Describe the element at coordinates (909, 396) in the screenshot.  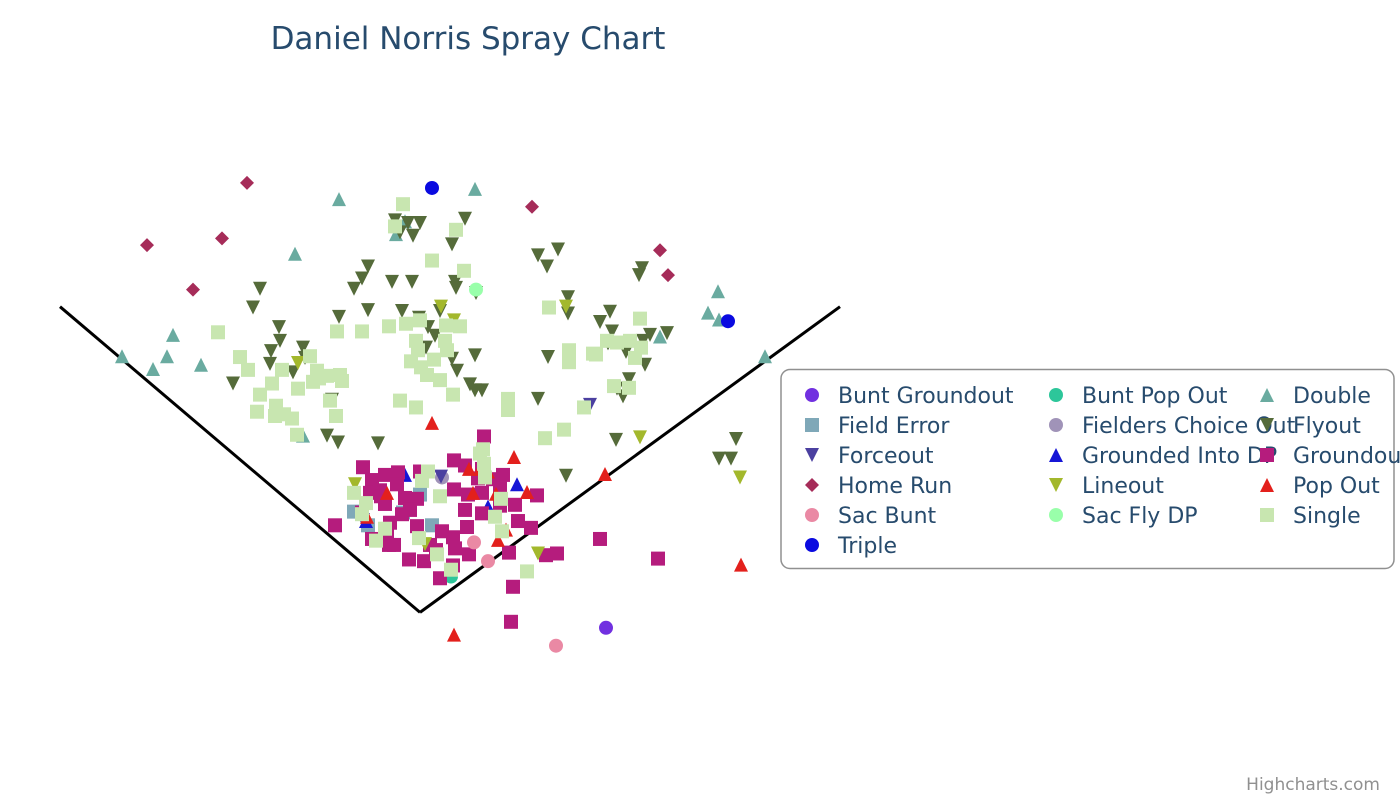
I see `legend-item-bunt-groundout: Bunt Groundout` at that location.